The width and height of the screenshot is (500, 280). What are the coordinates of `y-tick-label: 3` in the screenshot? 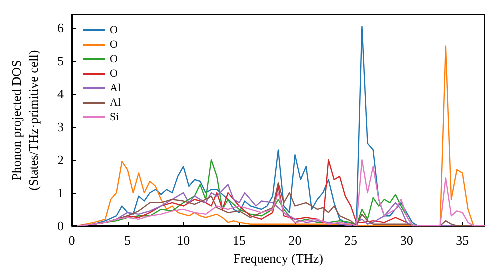 It's located at (61, 127).